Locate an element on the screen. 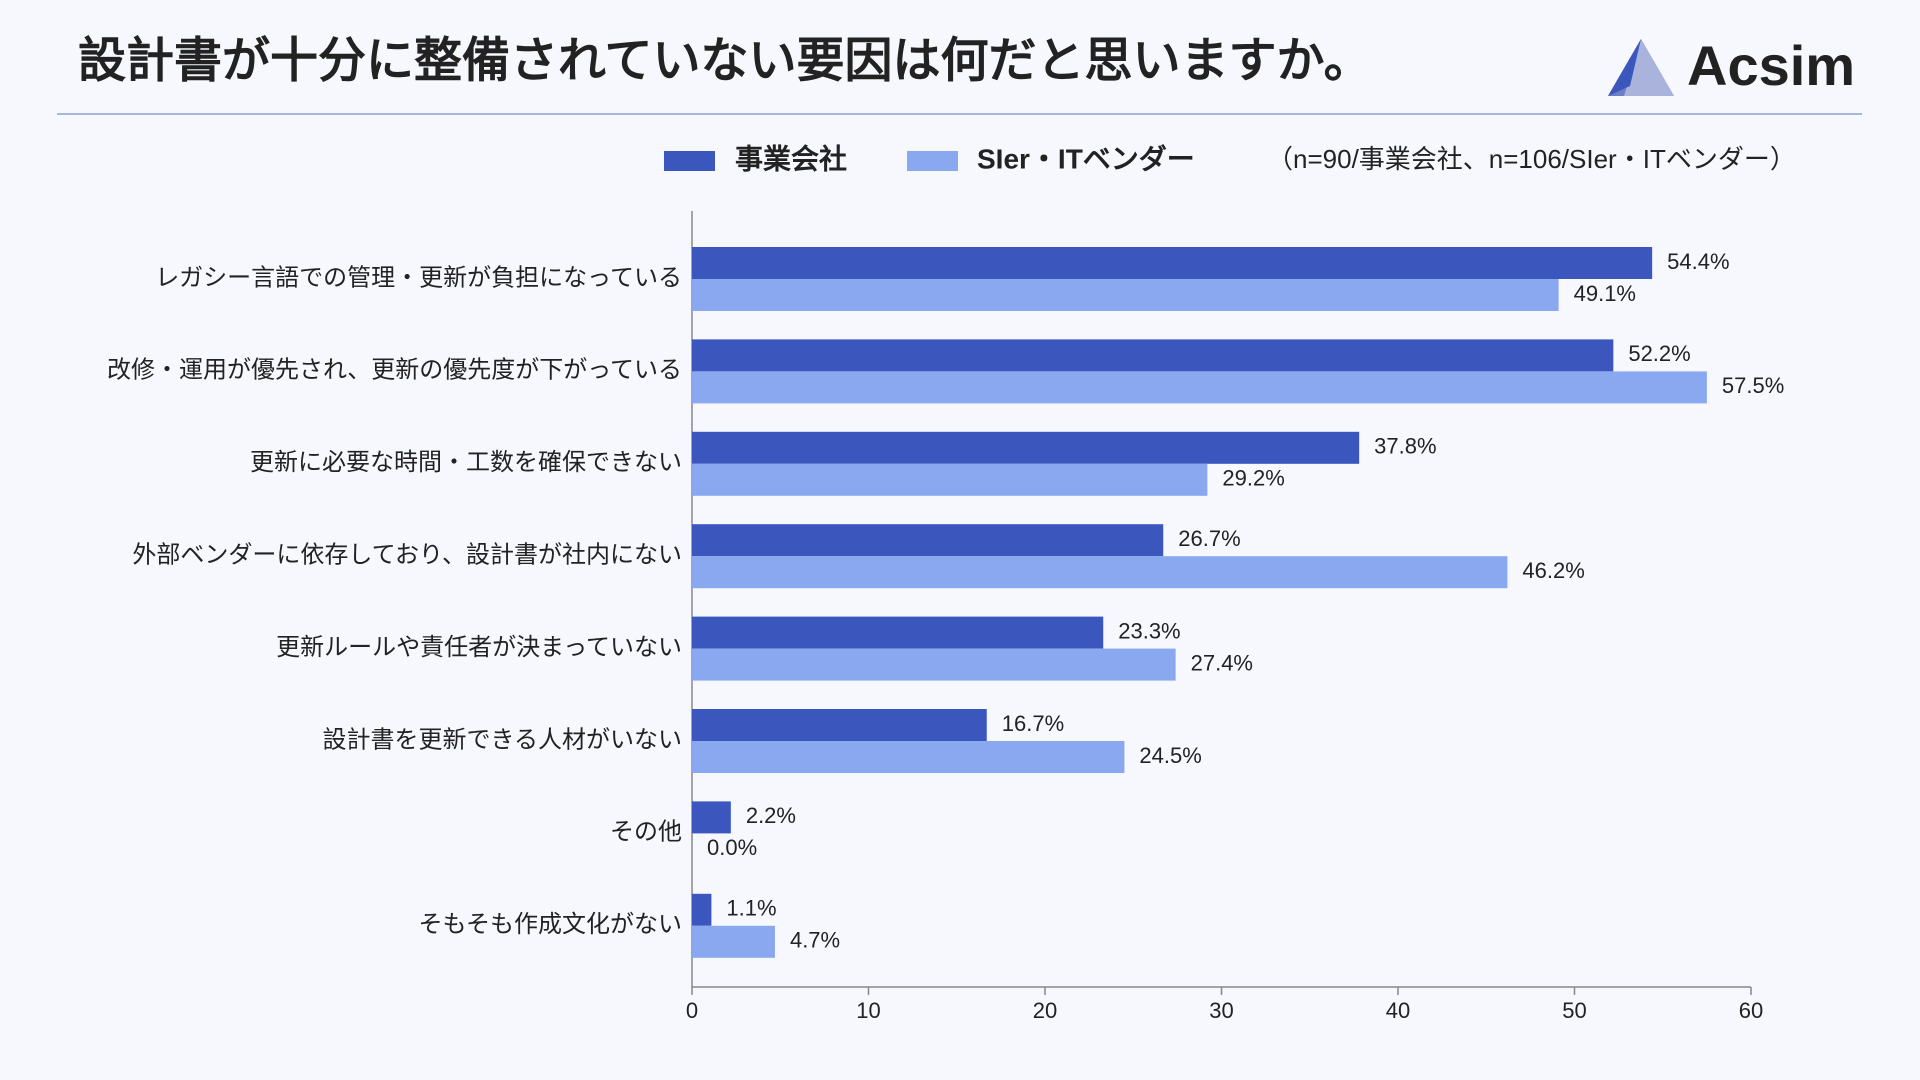 The image size is (1920, 1080). value-label: 1.1% is located at coordinates (751, 908).